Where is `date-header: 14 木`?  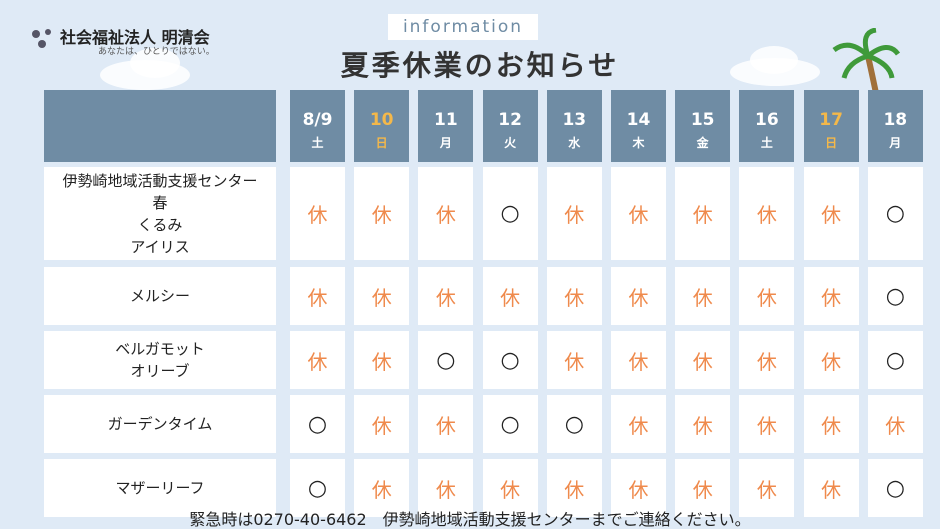
date-header: 14 木 is located at coordinates (638, 126).